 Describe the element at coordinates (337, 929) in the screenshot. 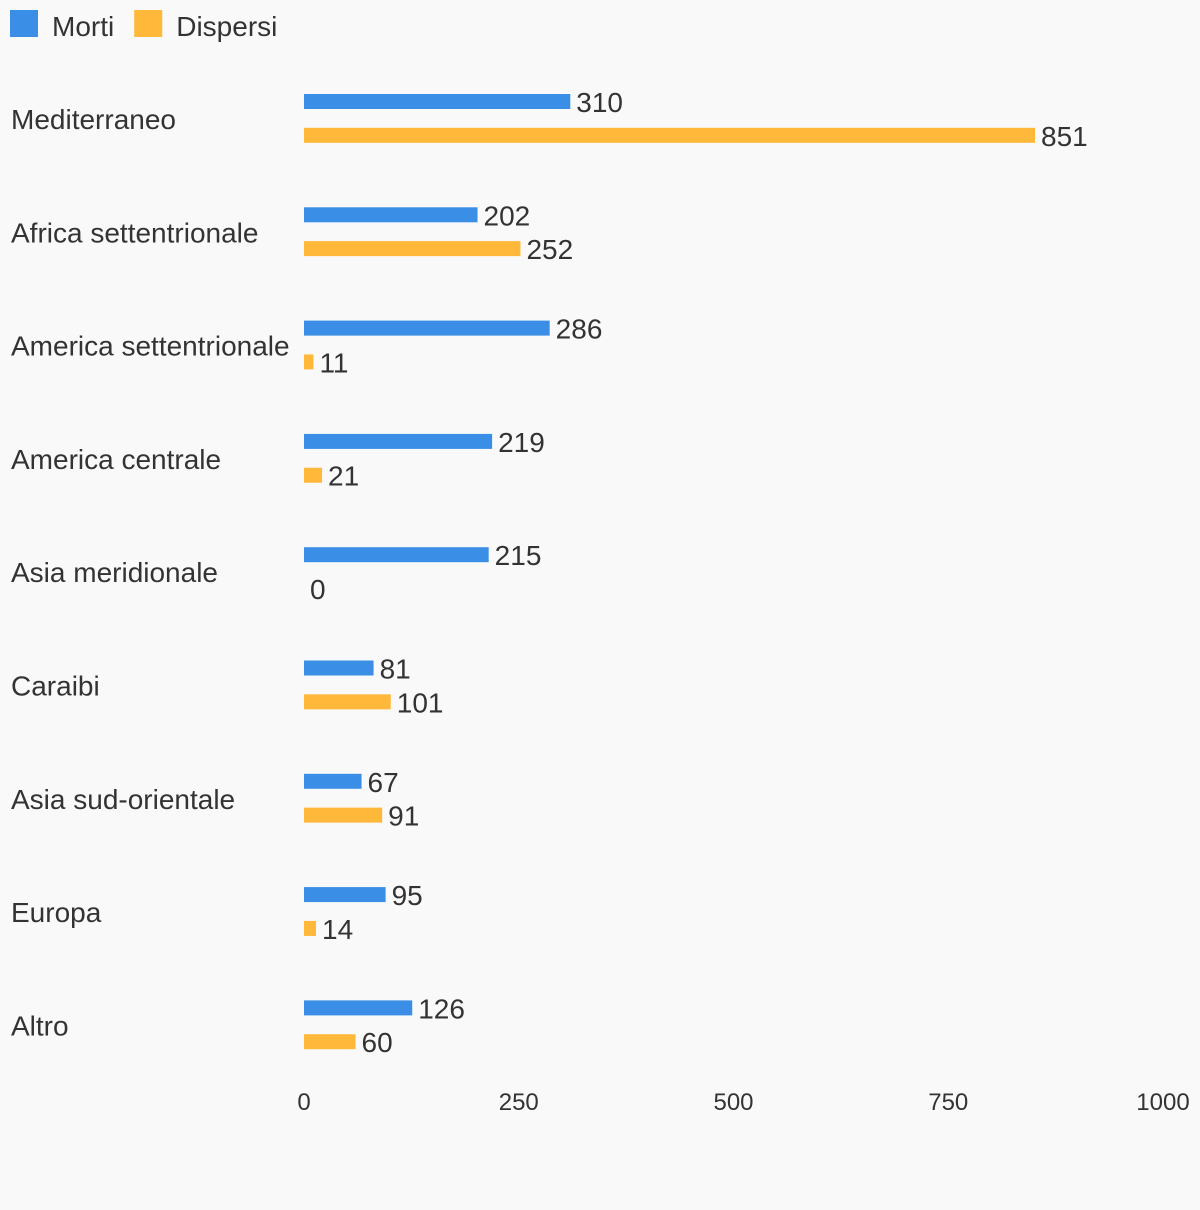

I see `value-label-dispersi: 14` at that location.